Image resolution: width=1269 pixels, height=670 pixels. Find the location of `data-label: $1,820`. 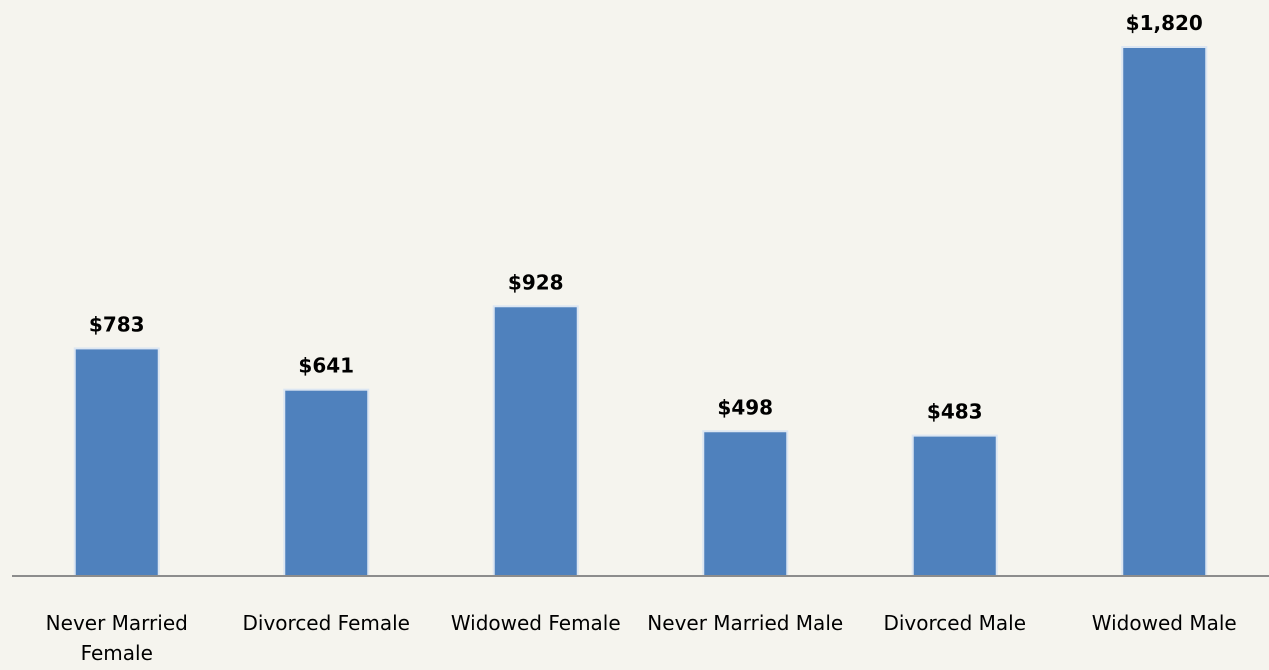

data-label: $1,820 is located at coordinates (1164, 23).